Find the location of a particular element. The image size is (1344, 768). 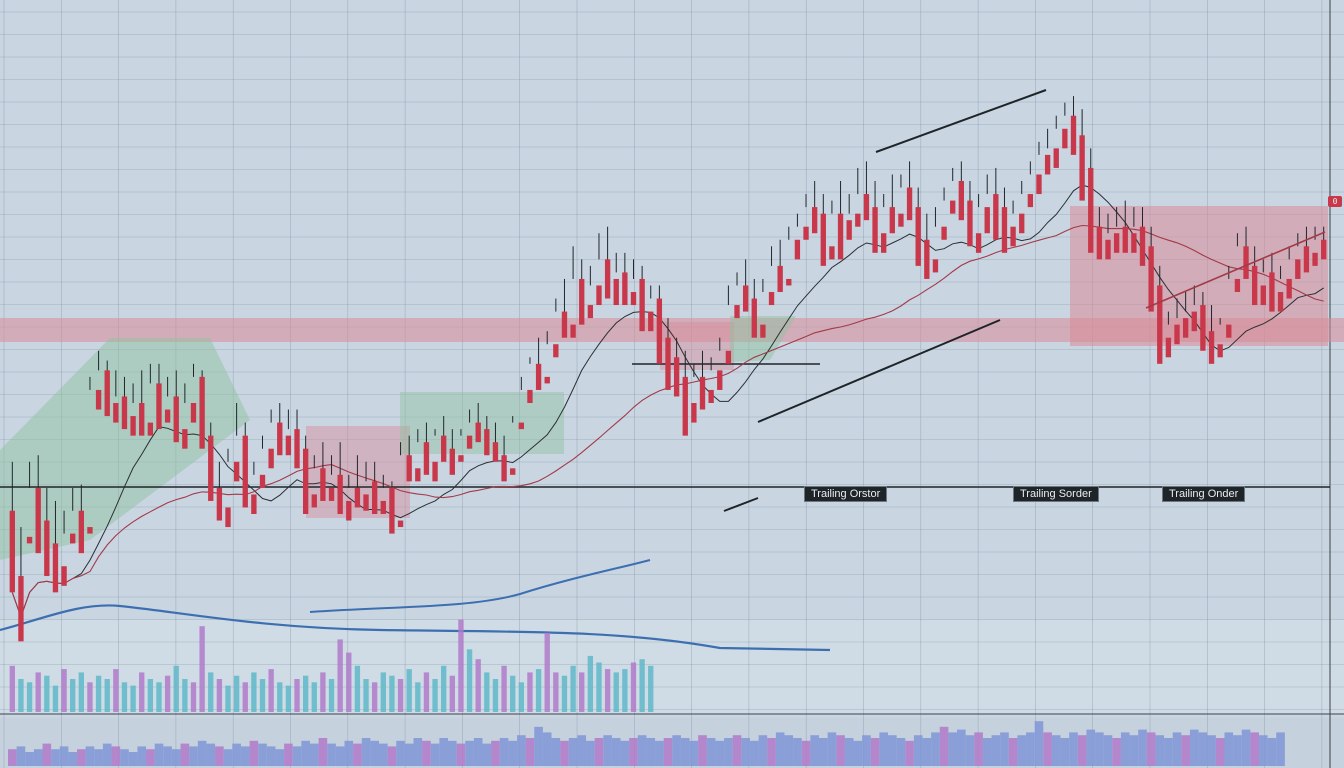

trailing-order-label-1: Trailing Orstor is located at coordinates (846, 494).